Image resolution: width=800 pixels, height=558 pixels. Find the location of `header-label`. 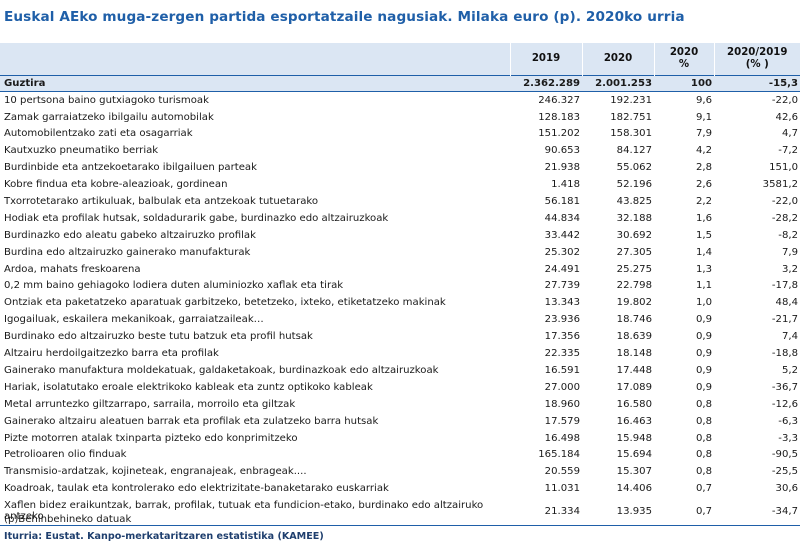

header-label is located at coordinates (255, 59).